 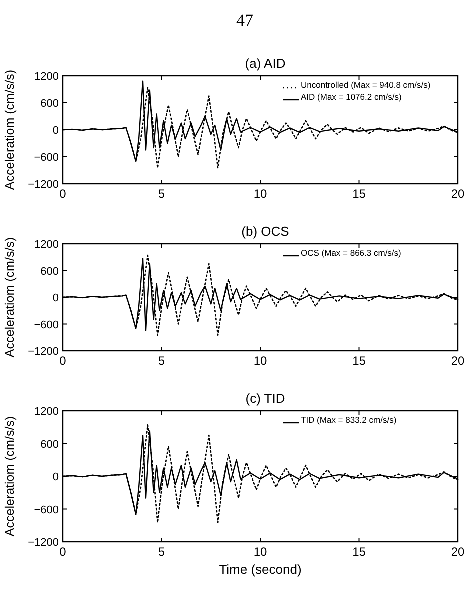 I want to click on text: 47, so click(x=245, y=20).